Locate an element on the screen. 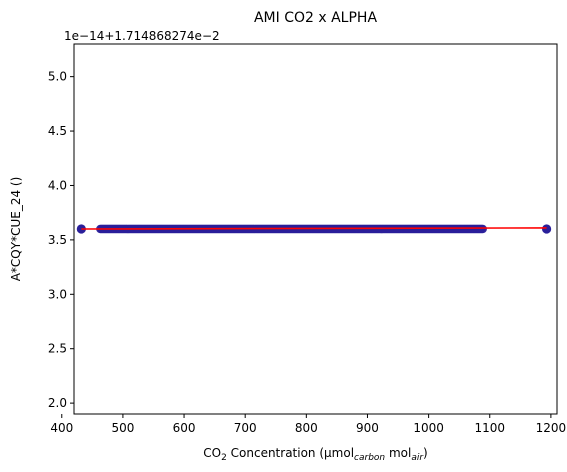 This screenshot has width=567, height=472. x-tick-label: 400 is located at coordinates (61, 428).